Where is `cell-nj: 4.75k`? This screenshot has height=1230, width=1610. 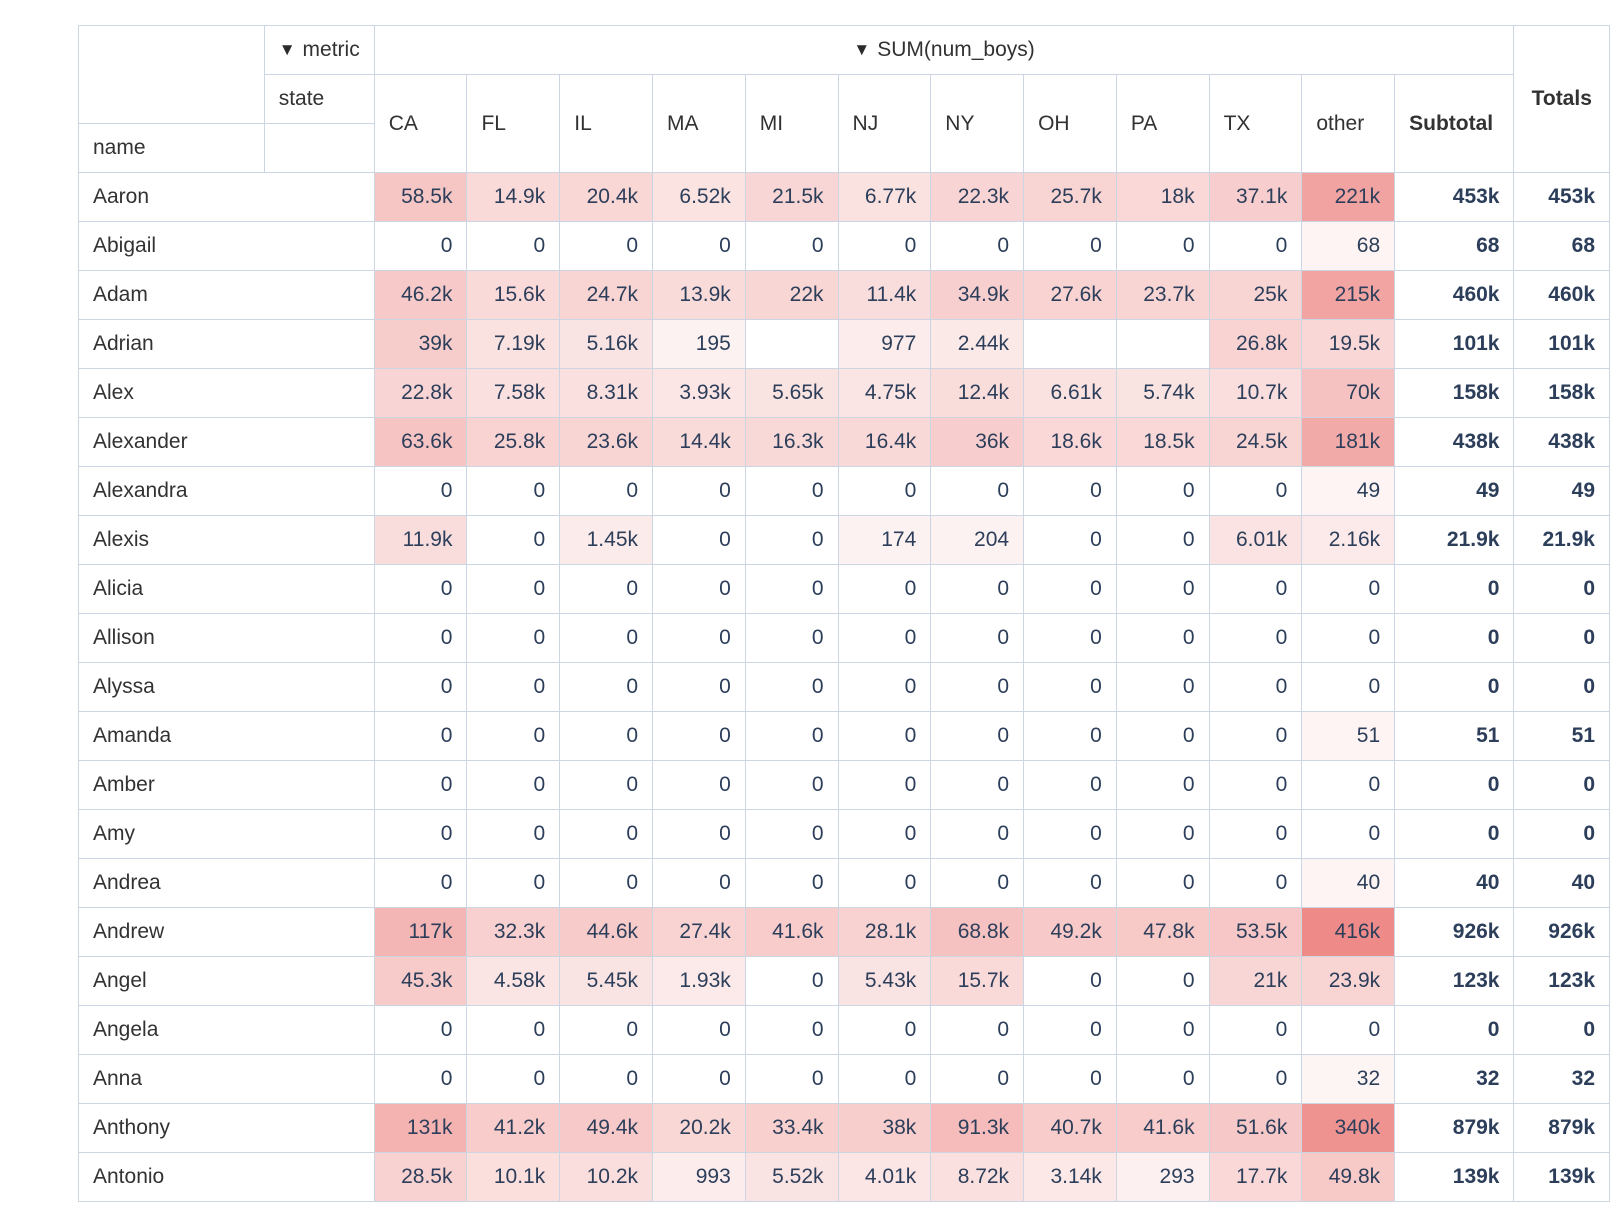 cell-nj: 4.75k is located at coordinates (884, 393).